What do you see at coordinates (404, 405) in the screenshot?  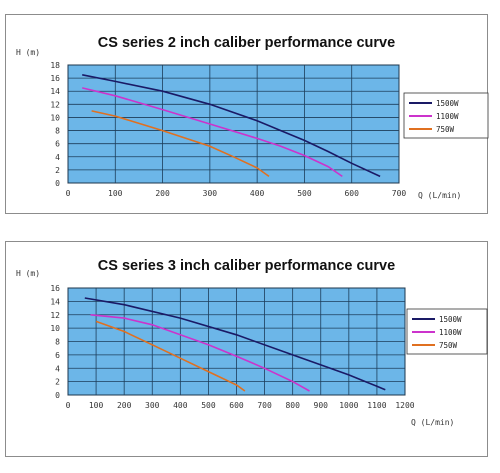 I see `x-tick-label: 1200` at bounding box center [404, 405].